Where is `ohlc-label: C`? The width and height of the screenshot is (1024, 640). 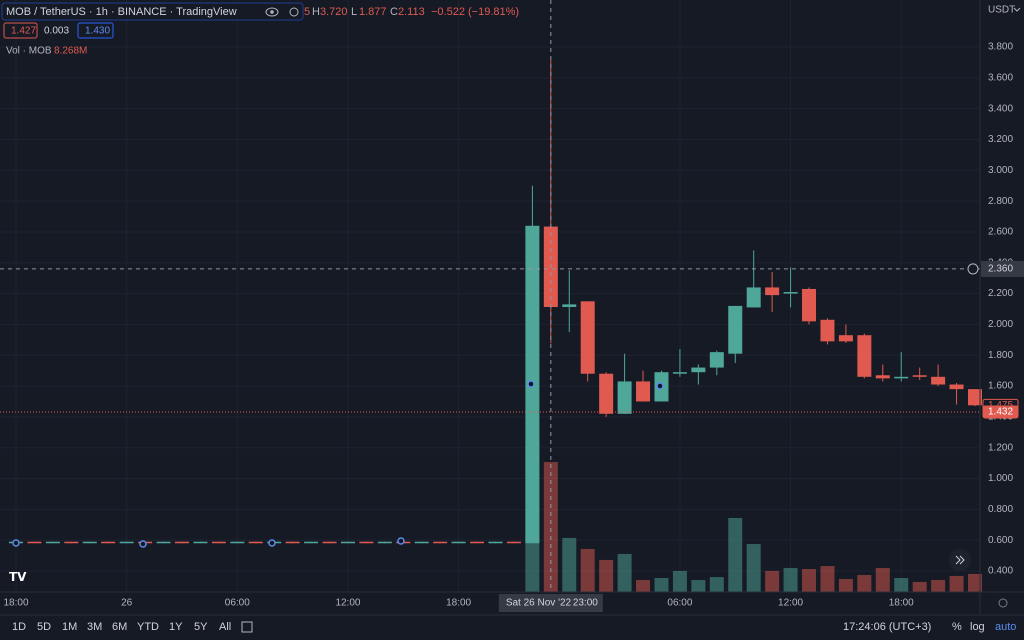 ohlc-label: C is located at coordinates (394, 12).